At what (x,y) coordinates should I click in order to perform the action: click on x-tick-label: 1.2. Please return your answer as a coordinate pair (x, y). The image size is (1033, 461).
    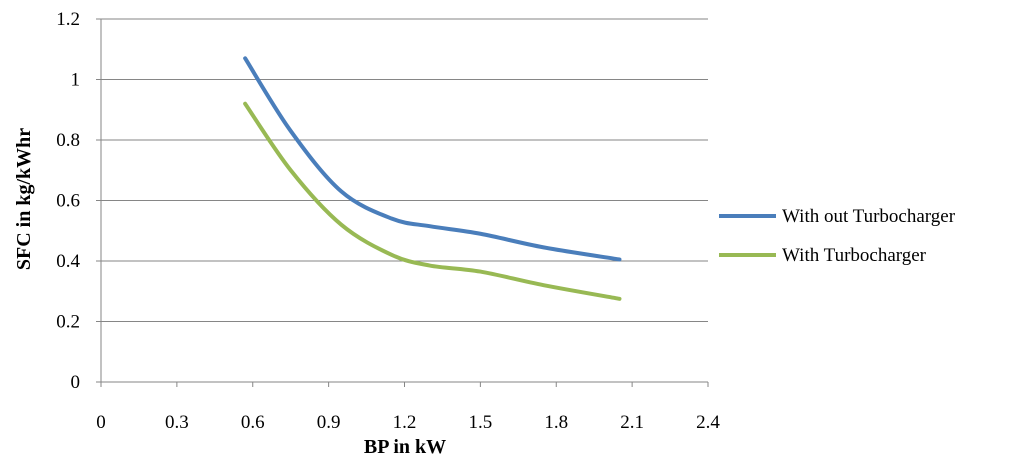
    Looking at the image, I should click on (405, 422).